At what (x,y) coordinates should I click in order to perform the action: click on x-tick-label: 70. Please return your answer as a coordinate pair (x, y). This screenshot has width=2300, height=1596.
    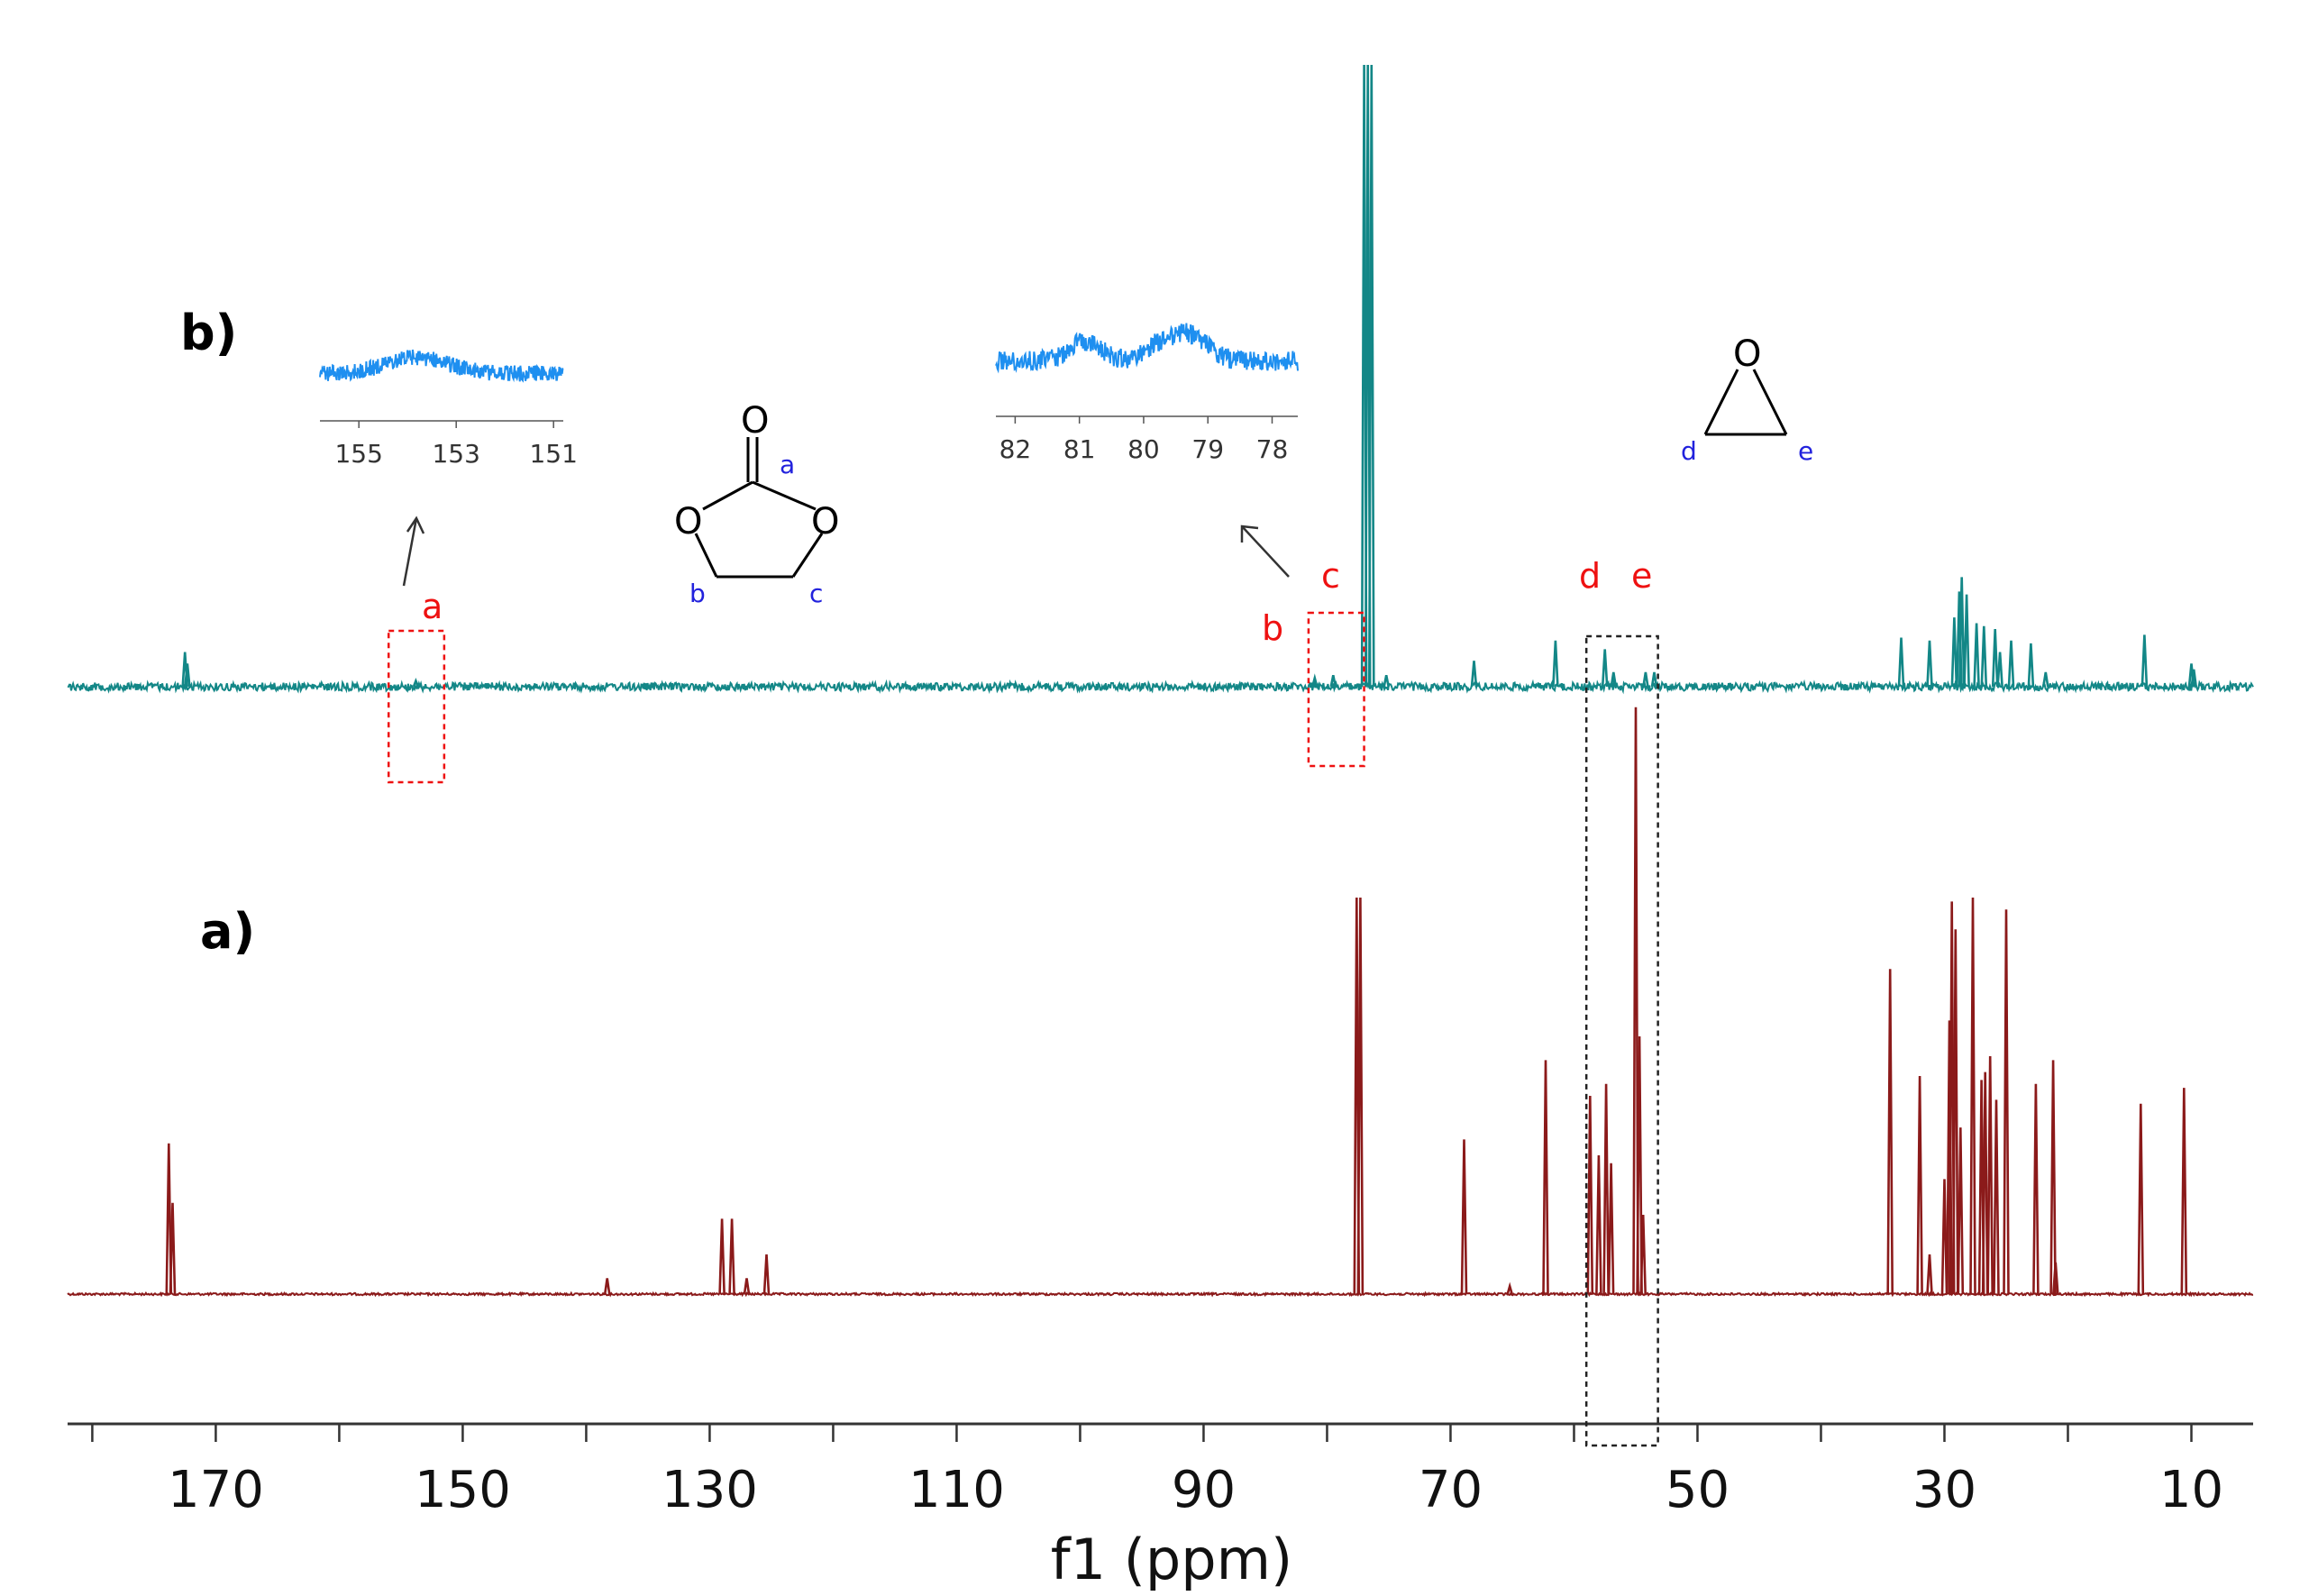
    Looking at the image, I should click on (1451, 1490).